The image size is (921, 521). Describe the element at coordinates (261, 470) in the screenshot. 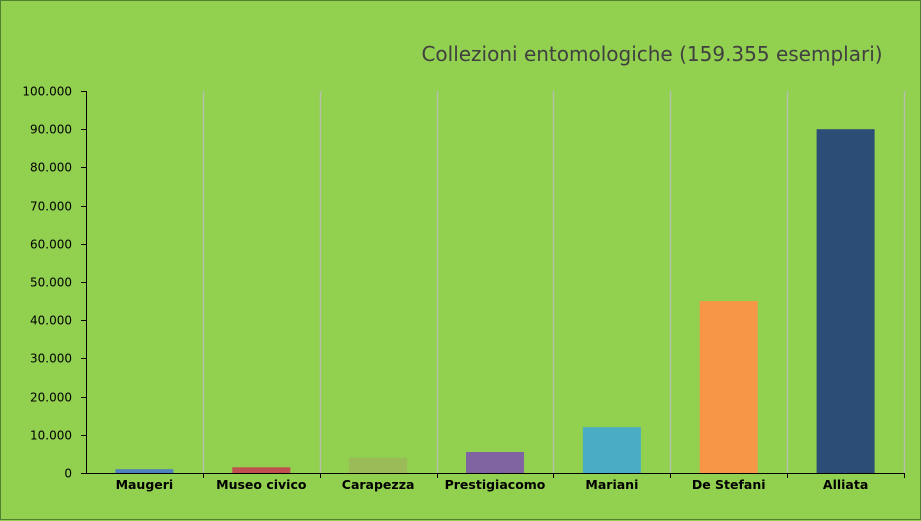

I see `bar-museo-civico` at that location.